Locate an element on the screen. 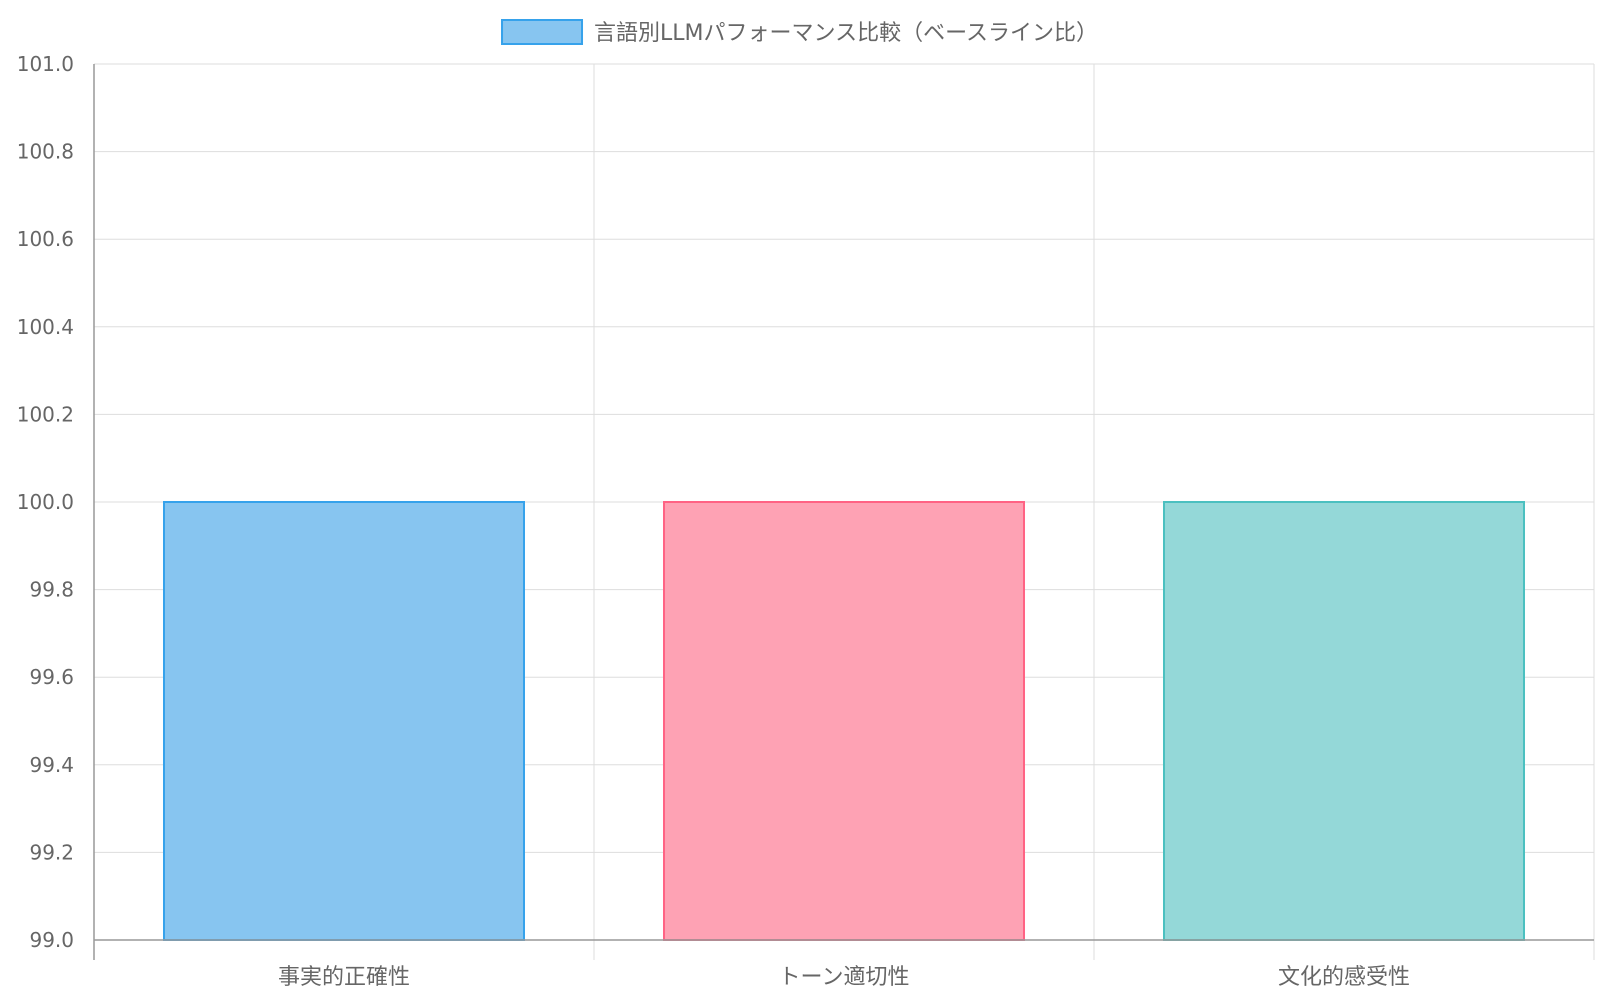 This screenshot has height=1000, width=1600. y-tick-label: 100.2 is located at coordinates (45, 414).